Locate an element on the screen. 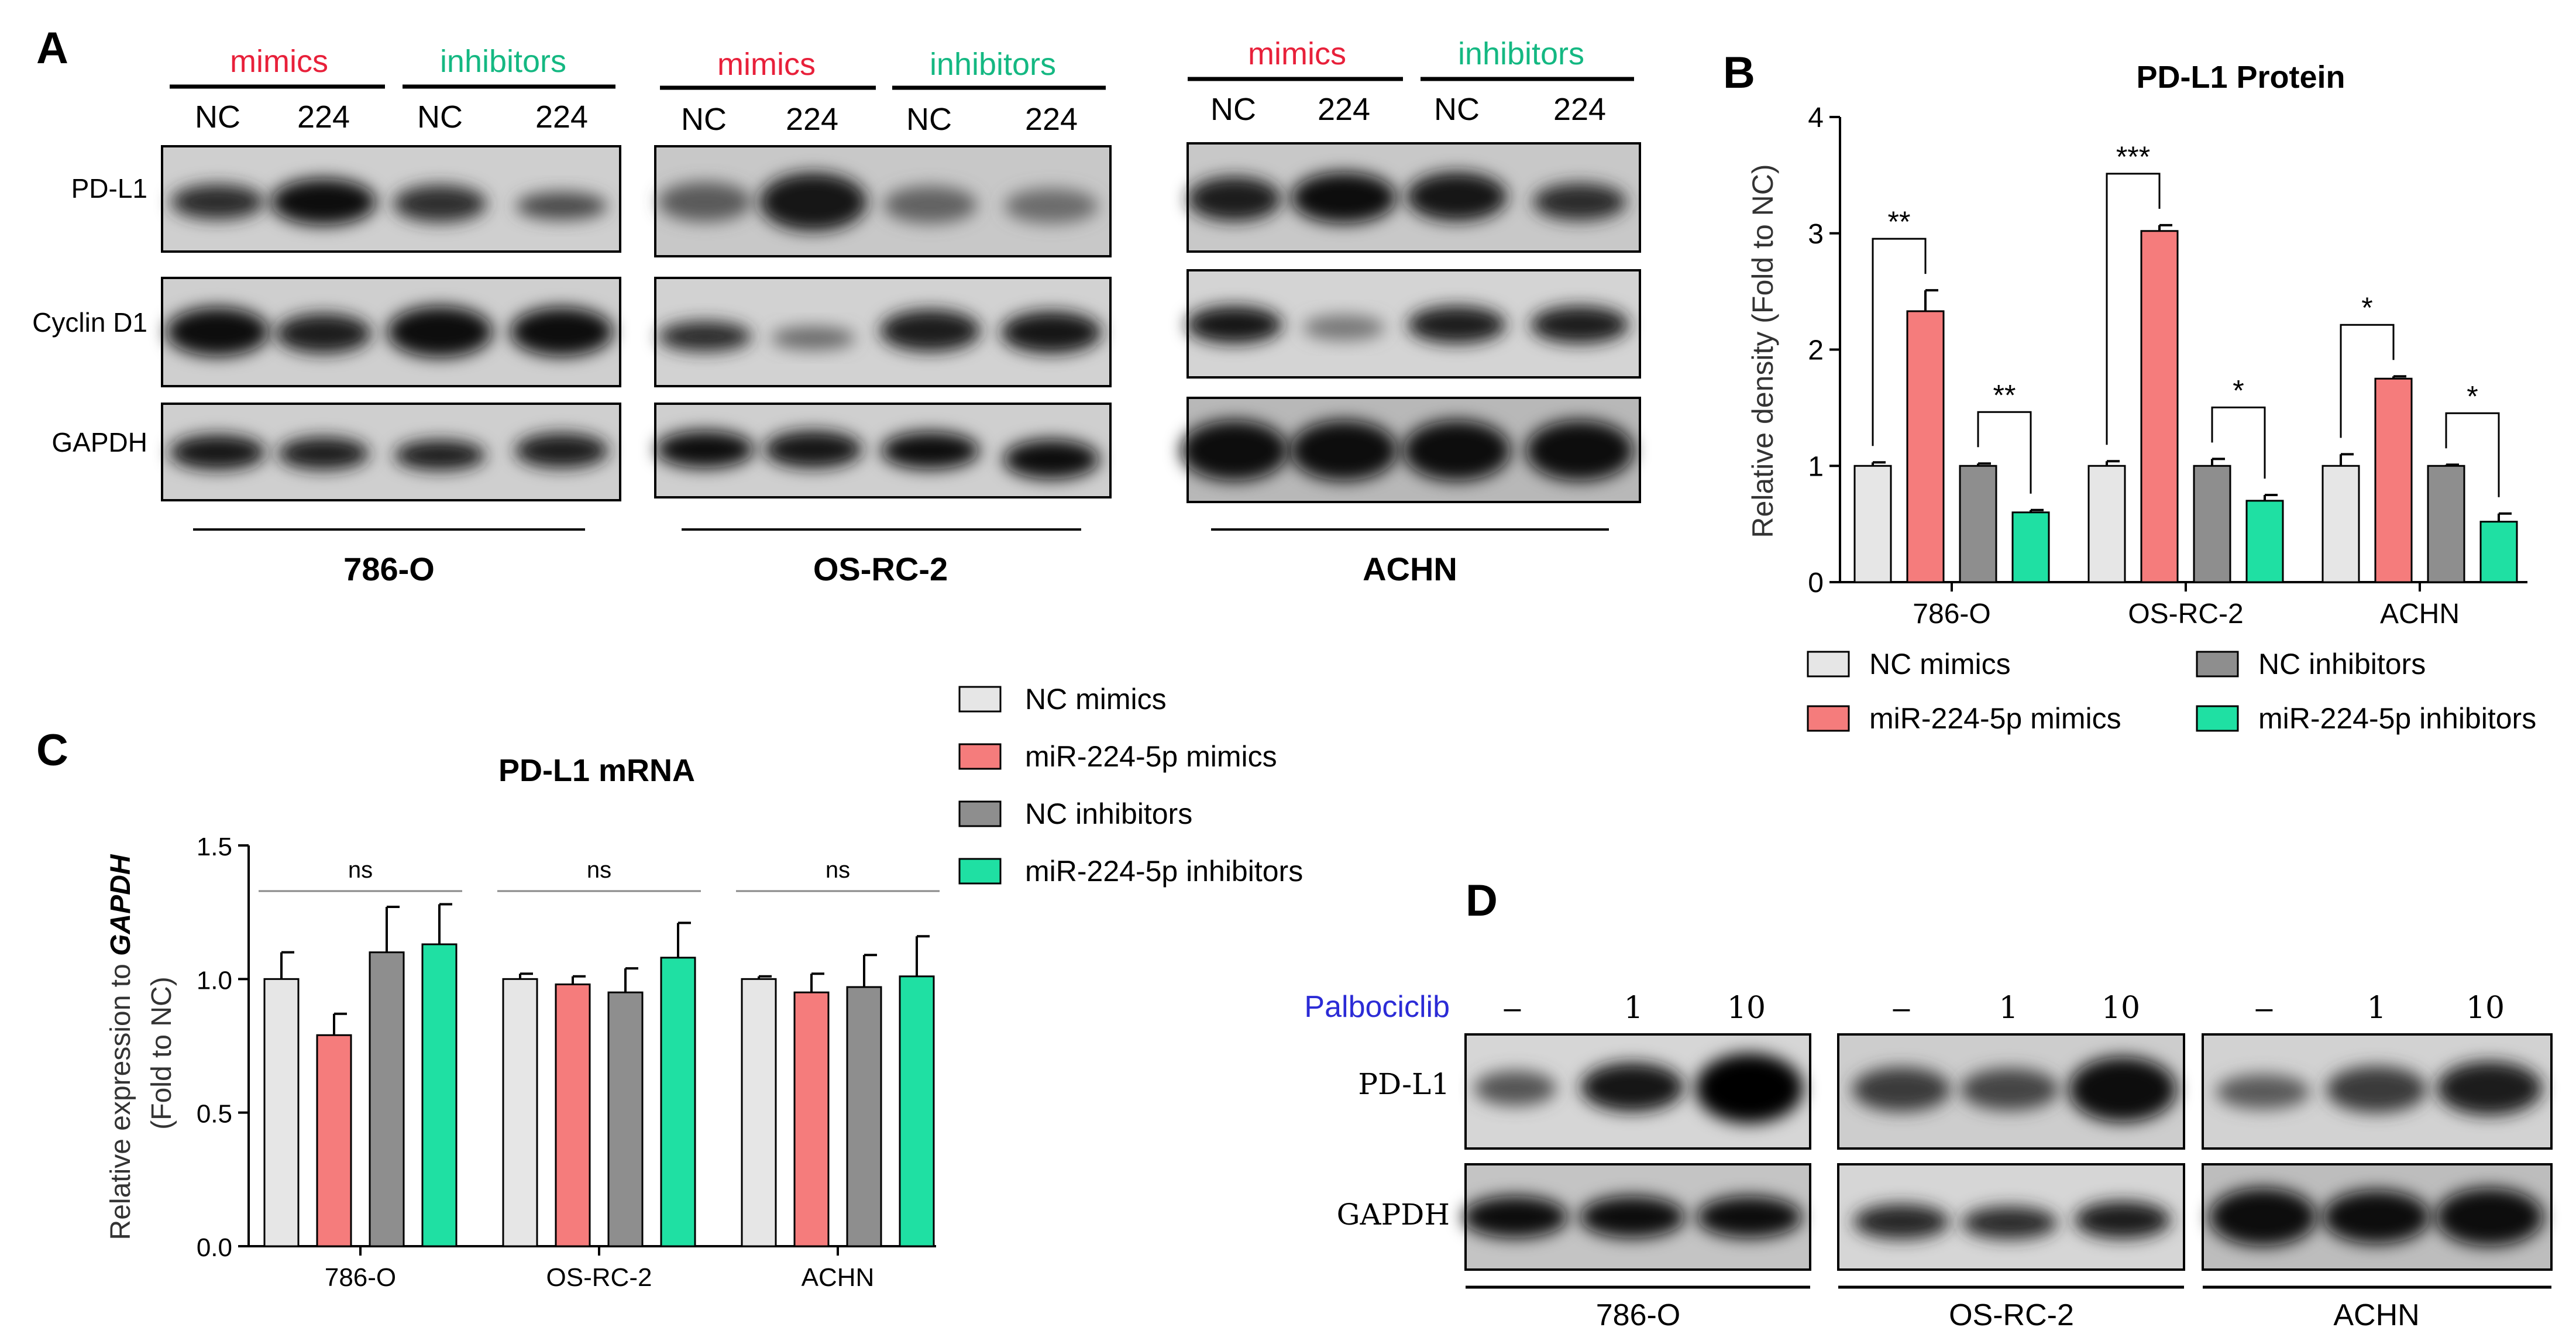  legend-label: NC inhibitors is located at coordinates (2342, 664).